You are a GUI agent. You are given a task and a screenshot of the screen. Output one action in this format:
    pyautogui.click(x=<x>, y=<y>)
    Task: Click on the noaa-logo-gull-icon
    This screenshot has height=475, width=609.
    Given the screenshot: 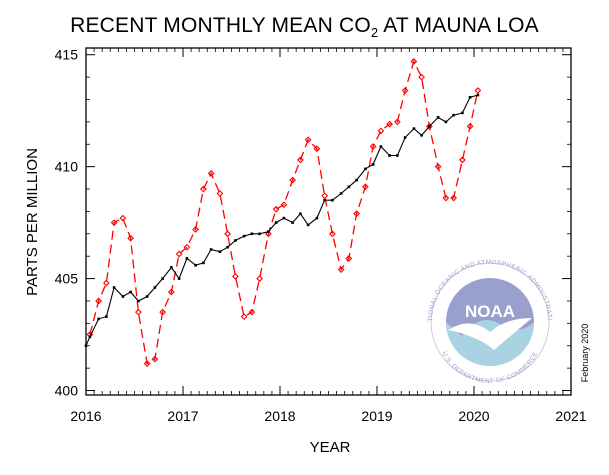 What is the action you would take?
    pyautogui.click(x=490, y=334)
    